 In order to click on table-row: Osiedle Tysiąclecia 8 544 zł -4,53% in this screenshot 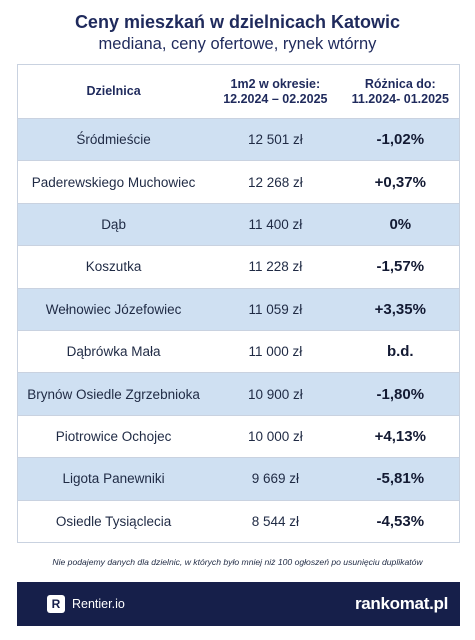, I will do `click(238, 520)`.